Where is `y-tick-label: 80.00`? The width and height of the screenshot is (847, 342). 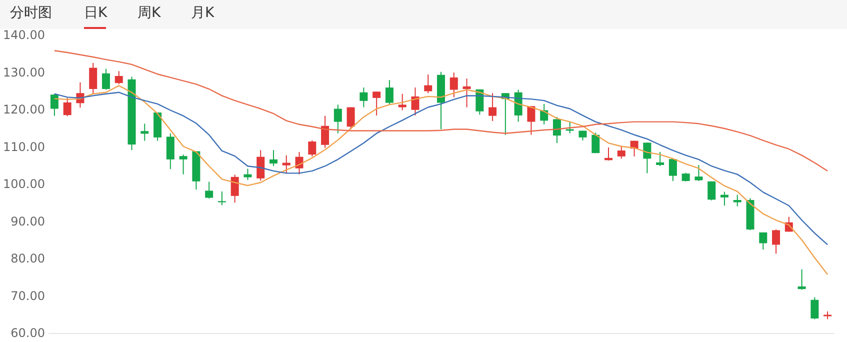 y-tick-label: 80.00 is located at coordinates (27, 259).